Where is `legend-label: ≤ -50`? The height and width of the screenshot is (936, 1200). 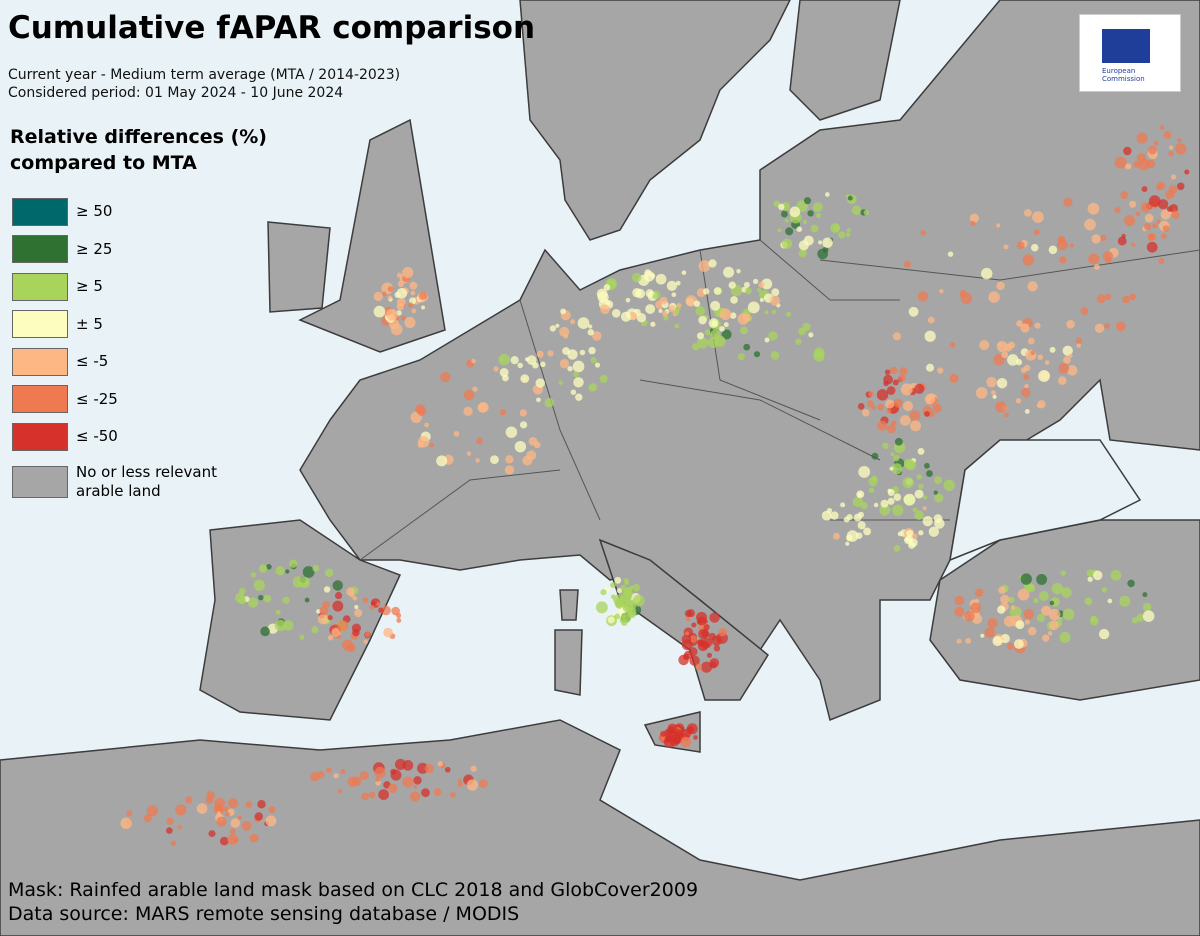
legend-label: ≤ -50 is located at coordinates (97, 436).